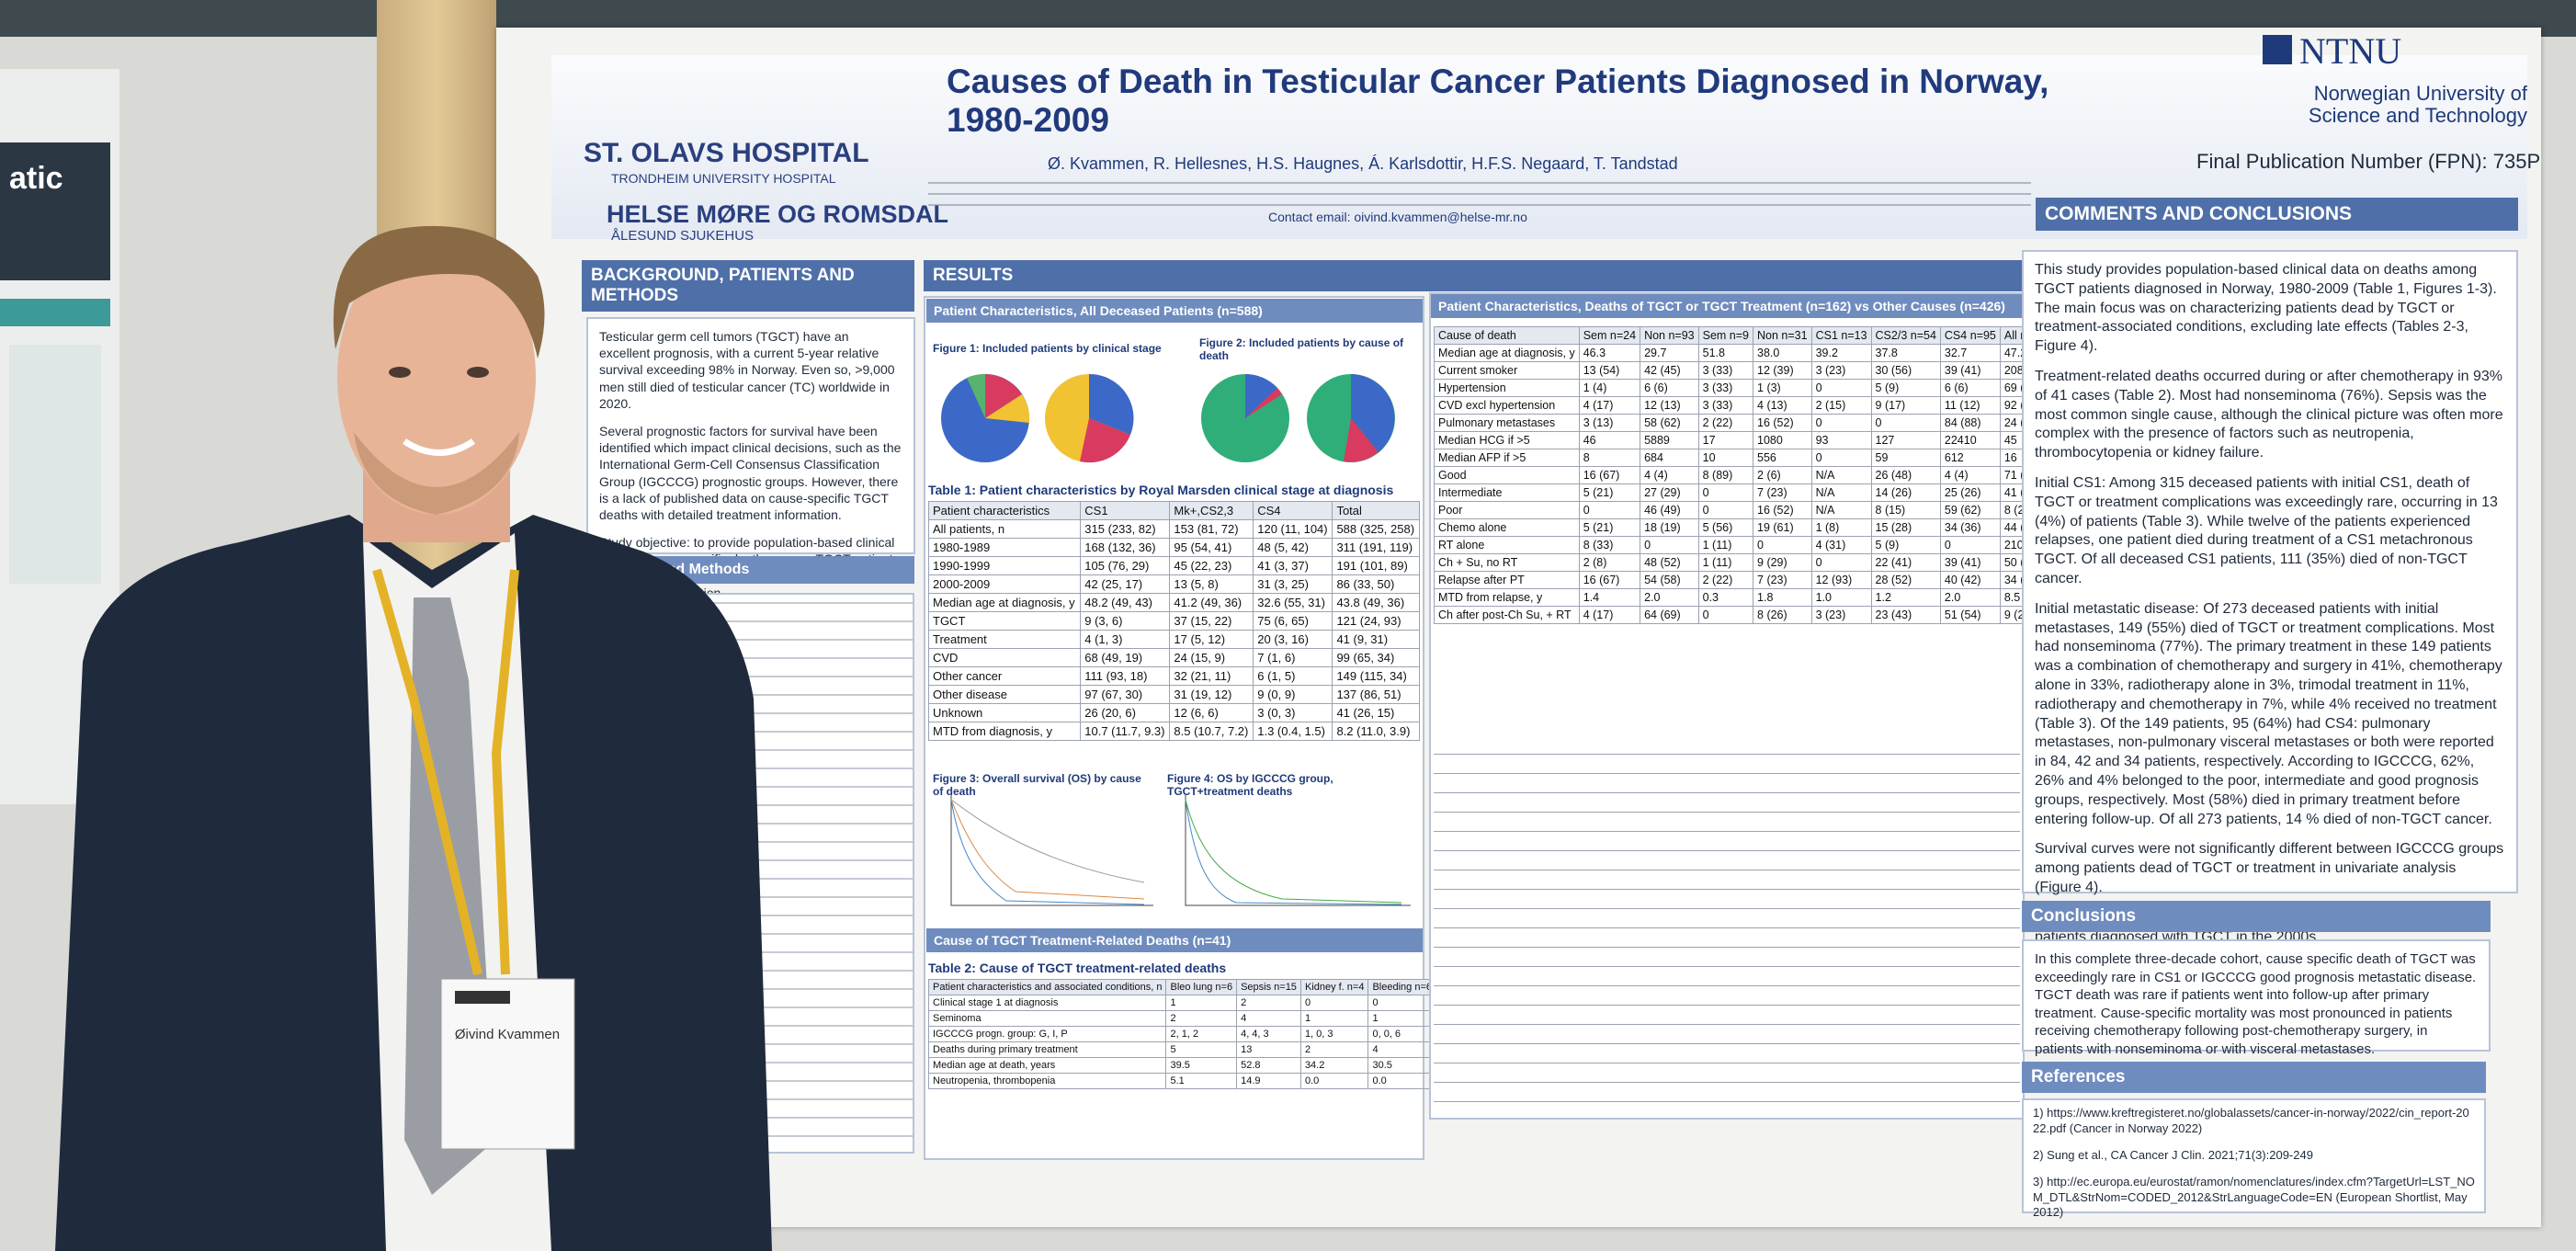 The height and width of the screenshot is (1251, 2576). What do you see at coordinates (1376, 621) in the screenshot?
I see `table-cell: 121 (24, 93)` at bounding box center [1376, 621].